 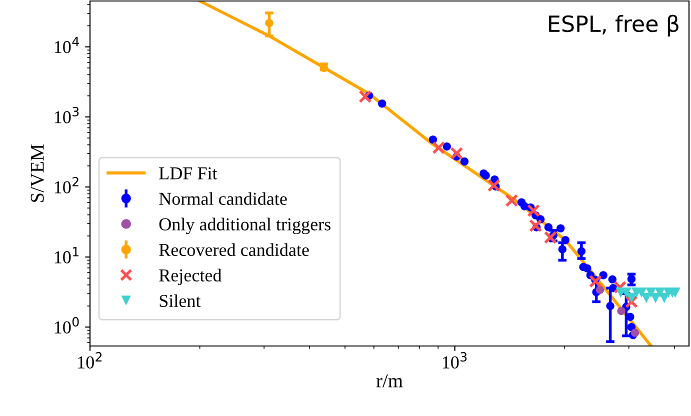 What do you see at coordinates (223, 198) in the screenshot?
I see `legend-label: Normal candidate` at bounding box center [223, 198].